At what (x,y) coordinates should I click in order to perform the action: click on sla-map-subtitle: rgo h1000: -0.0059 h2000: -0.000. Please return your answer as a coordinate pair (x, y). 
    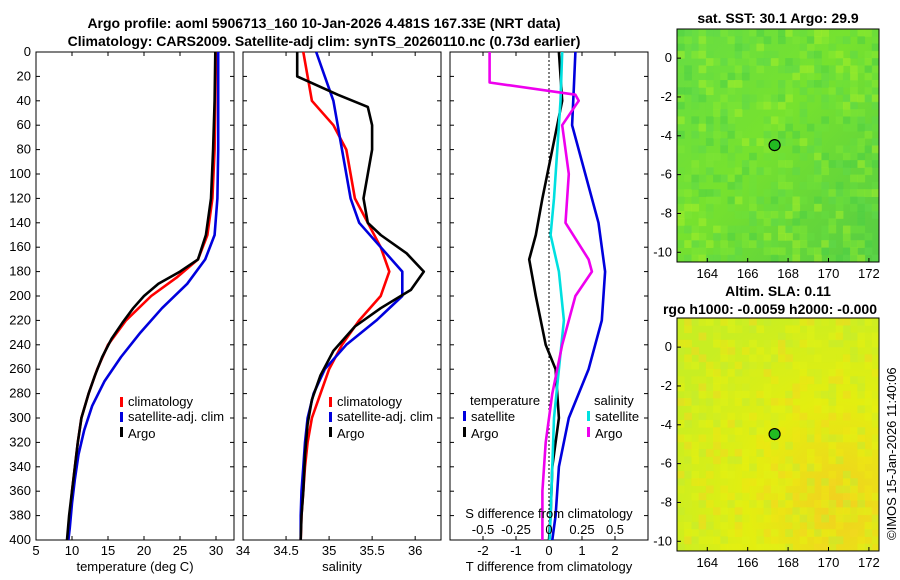
    Looking at the image, I should click on (770, 309).